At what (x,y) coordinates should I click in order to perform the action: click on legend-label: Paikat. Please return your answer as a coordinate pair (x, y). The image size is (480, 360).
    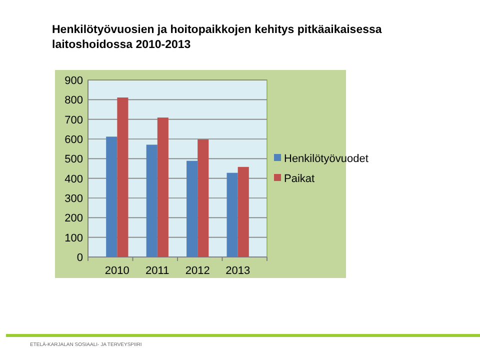
    Looking at the image, I should click on (299, 179).